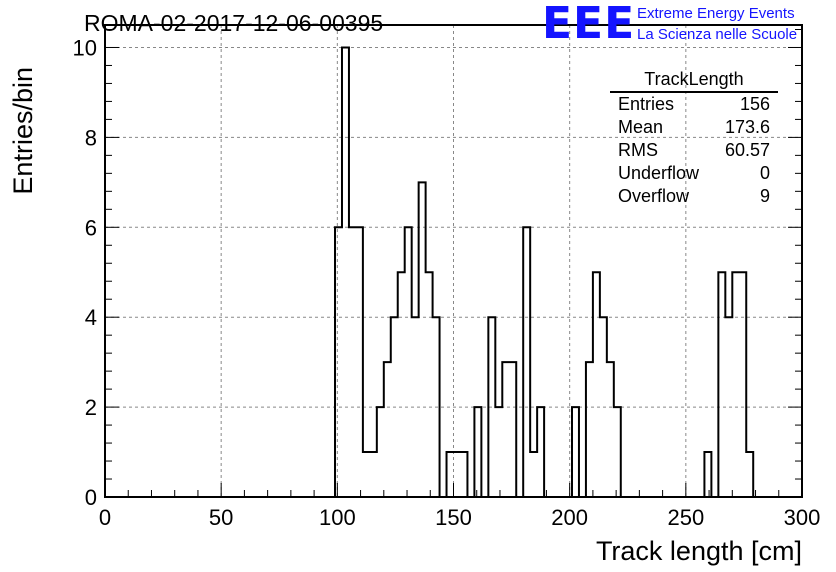 This screenshot has height=572, width=836. I want to click on stats-label: Underflow, so click(659, 173).